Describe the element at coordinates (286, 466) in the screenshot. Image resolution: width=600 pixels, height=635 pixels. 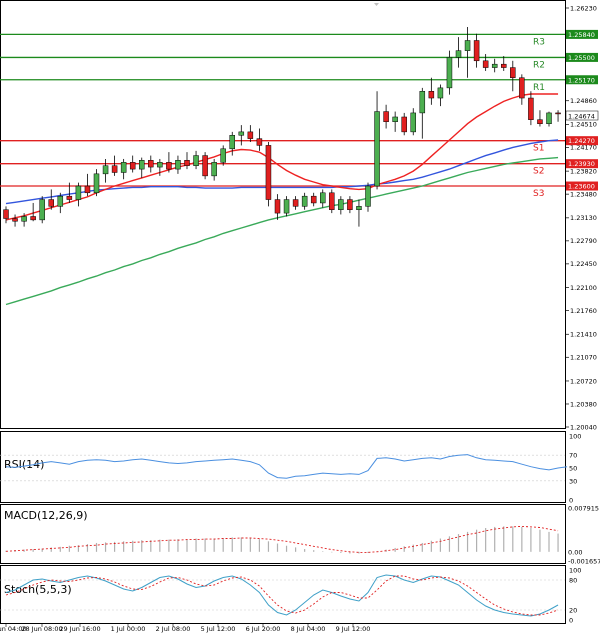
I see `rsi-line` at that location.